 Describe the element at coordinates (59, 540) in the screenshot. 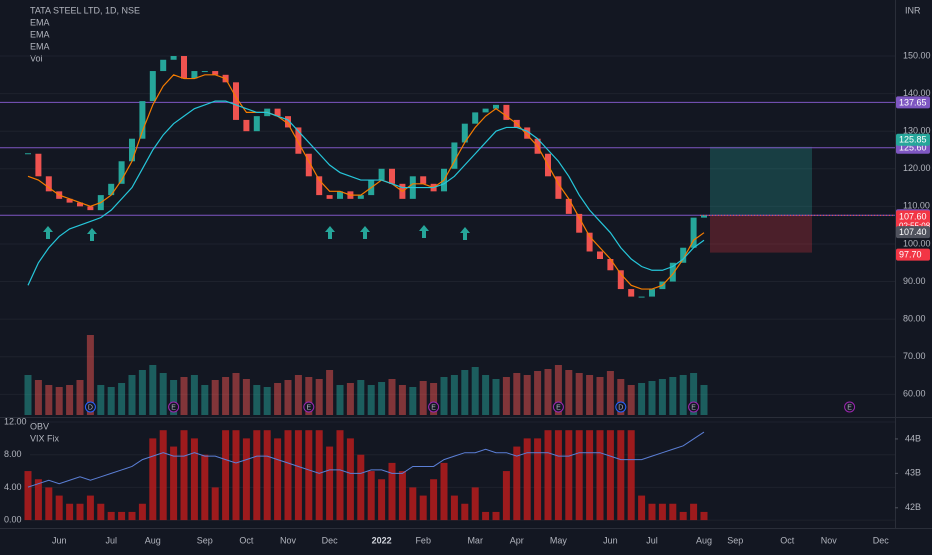

I see `x-tick-label: Jun` at that location.